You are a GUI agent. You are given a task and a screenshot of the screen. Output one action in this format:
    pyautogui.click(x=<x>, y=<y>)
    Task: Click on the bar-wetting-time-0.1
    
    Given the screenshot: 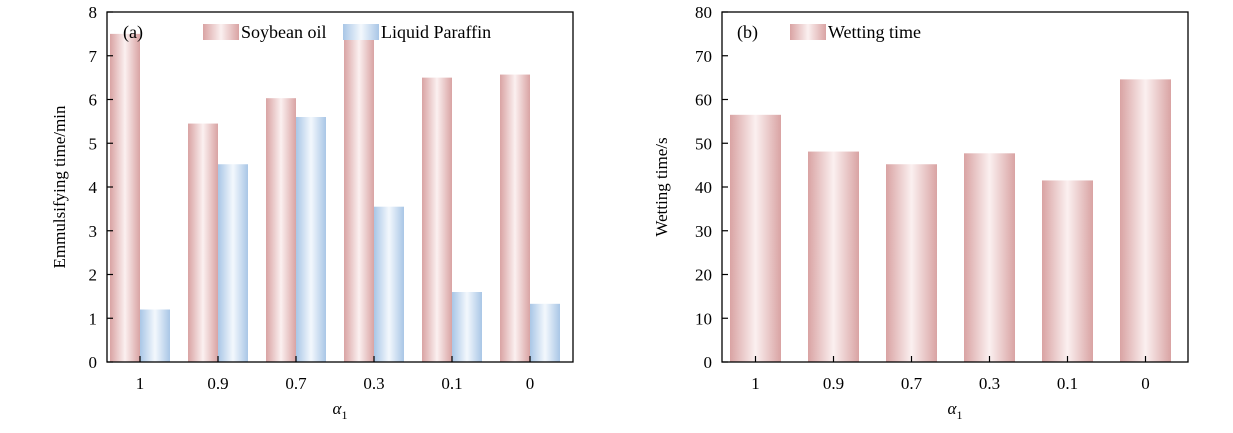 What is the action you would take?
    pyautogui.click(x=1067, y=271)
    